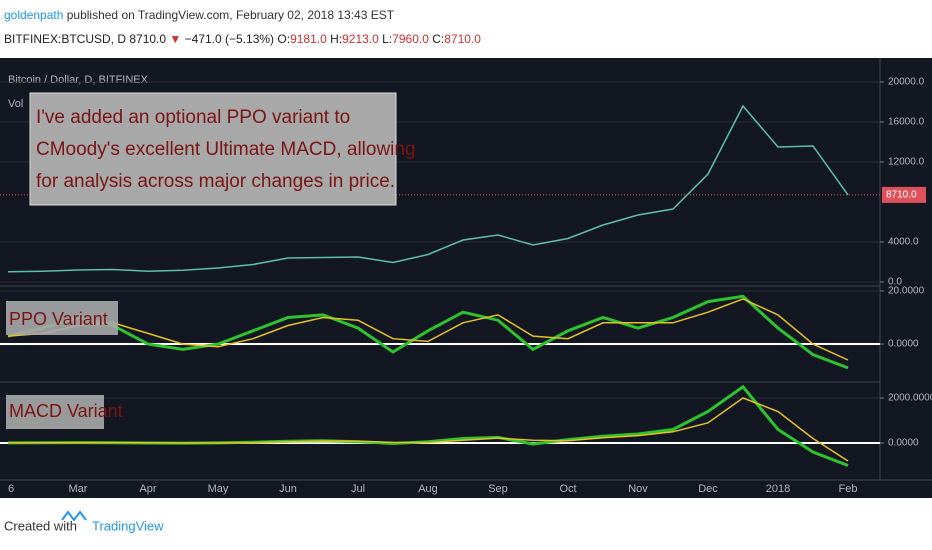 The height and width of the screenshot is (550, 932). What do you see at coordinates (360, 39) in the screenshot?
I see `ohlc-val: 9213.0` at bounding box center [360, 39].